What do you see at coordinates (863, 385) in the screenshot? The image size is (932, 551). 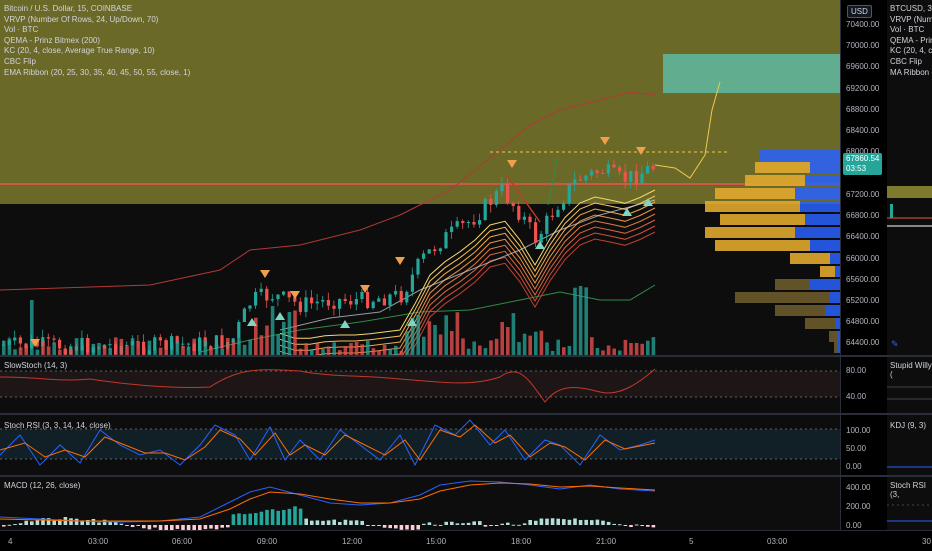 I see `slowstoch-scale: 80.00 40.00` at bounding box center [863, 385].